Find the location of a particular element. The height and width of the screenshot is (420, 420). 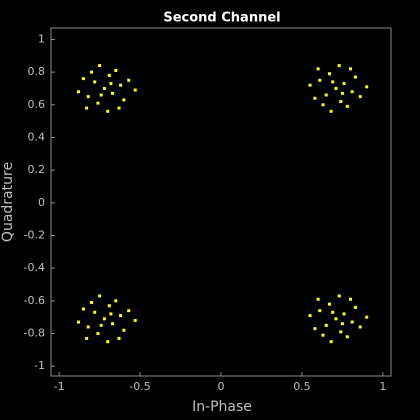

x-tick-label: 1 is located at coordinates (382, 386).